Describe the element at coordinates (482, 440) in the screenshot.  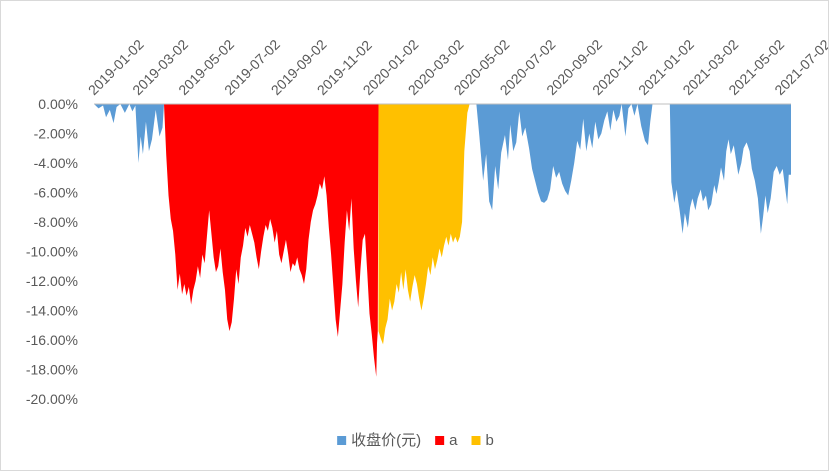
I see `legend-item: b` at that location.